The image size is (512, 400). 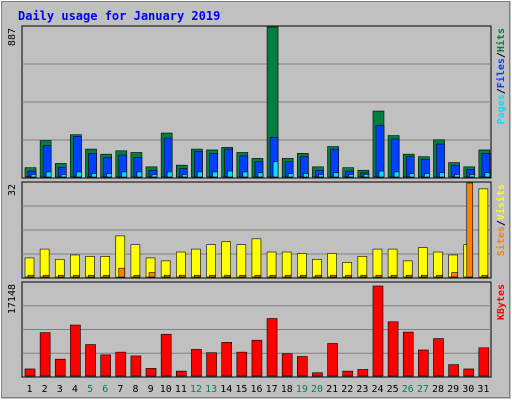 I want to click on x-tick-label-22: 22, so click(x=347, y=389).